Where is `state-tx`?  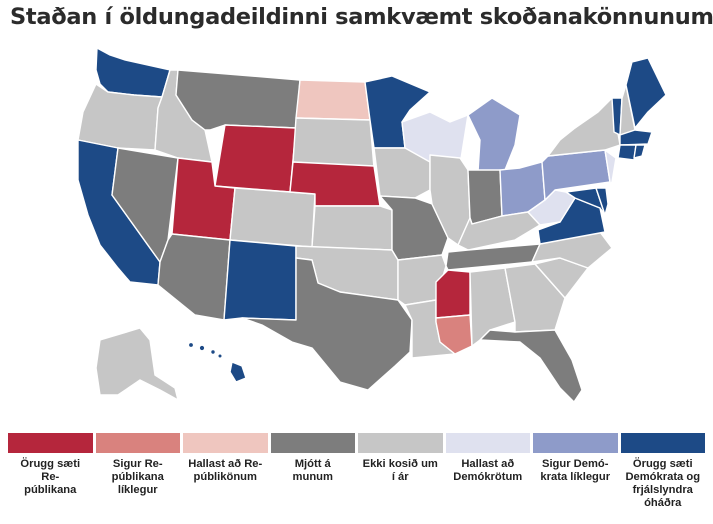
state-tx is located at coordinates (327, 324).